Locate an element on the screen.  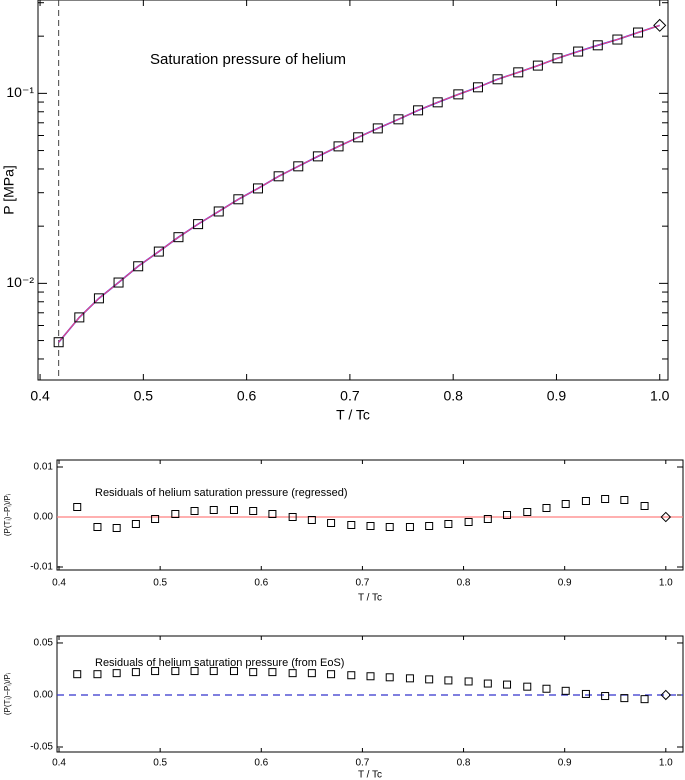
y-tick-label: -0.05 is located at coordinates (41, 747).